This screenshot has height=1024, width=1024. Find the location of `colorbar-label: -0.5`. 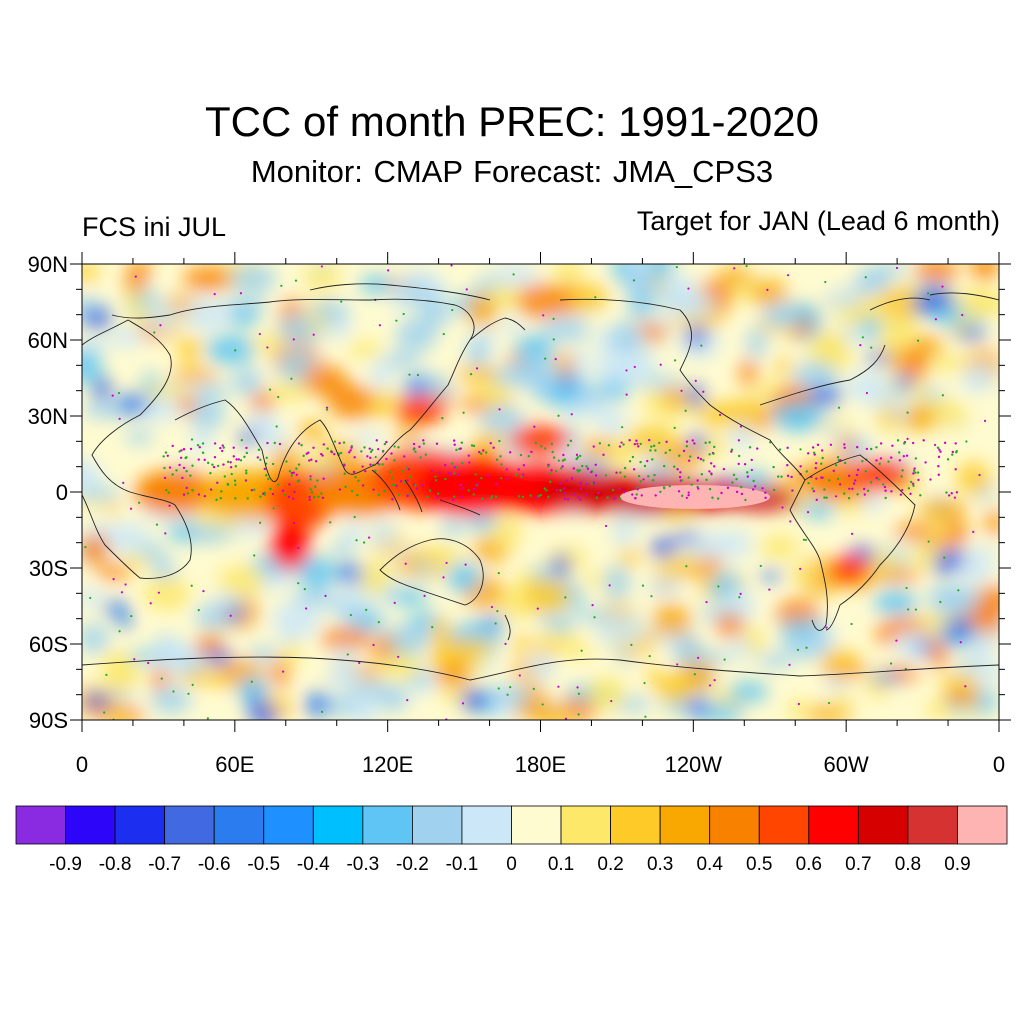

colorbar-label: -0.5 is located at coordinates (263, 864).